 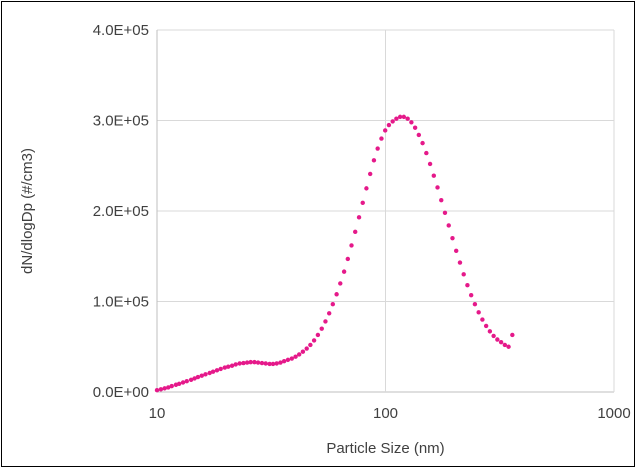 What do you see at coordinates (27, 211) in the screenshot?
I see `y-axis-title: dN/dlogDp (#/cm3)` at bounding box center [27, 211].